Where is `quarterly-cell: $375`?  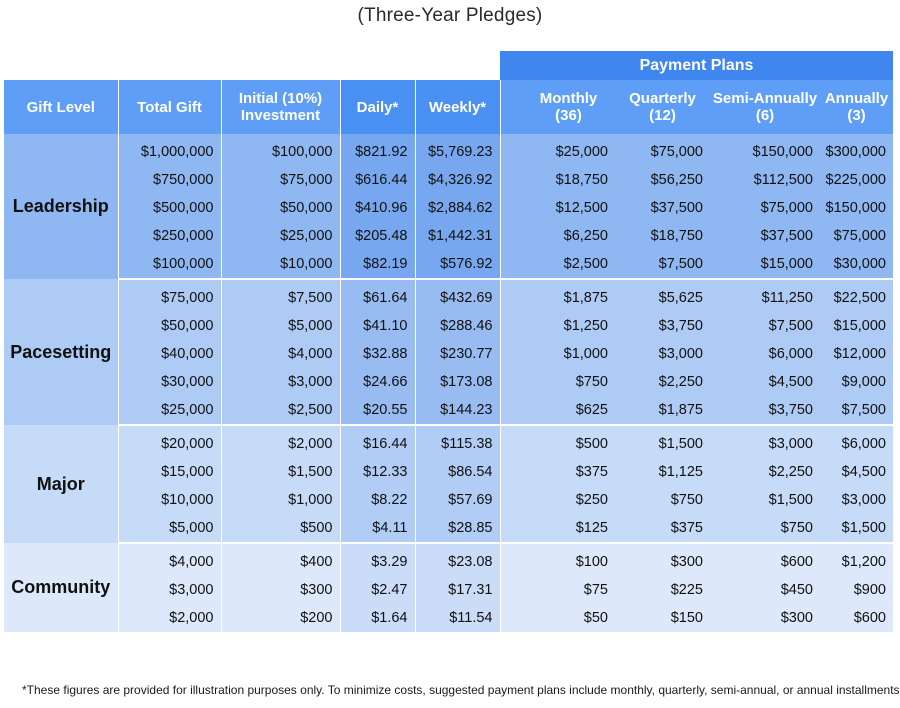 quarterly-cell: $375 is located at coordinates (662, 529).